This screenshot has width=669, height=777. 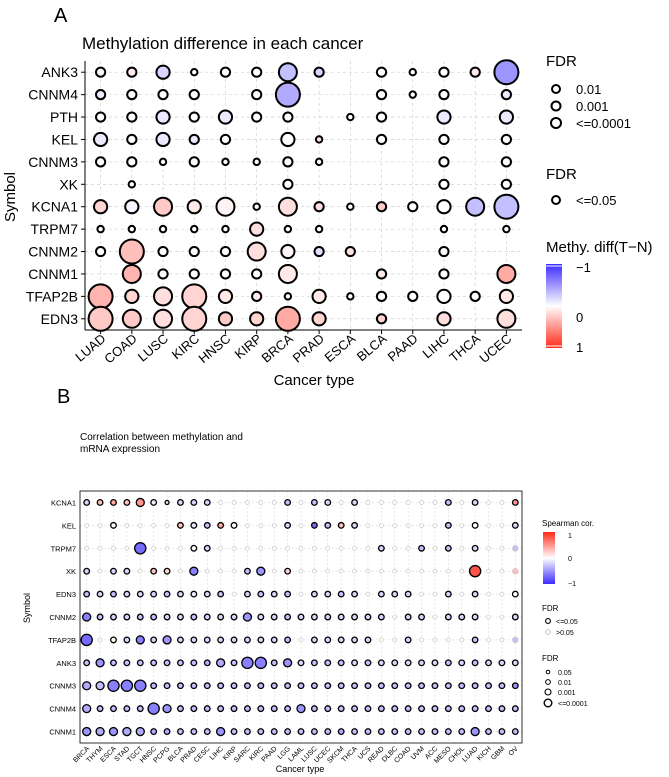 What do you see at coordinates (603, 123) in the screenshot?
I see `panel-a-legend-size-label-3: <=0.0001` at bounding box center [603, 123].